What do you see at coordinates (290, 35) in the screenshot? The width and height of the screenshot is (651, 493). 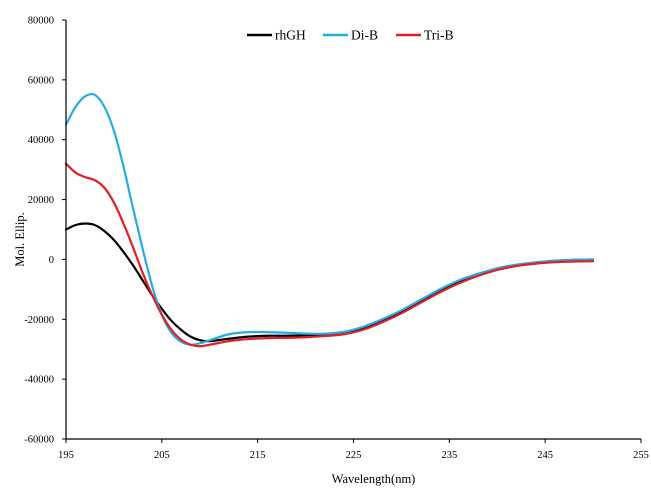 I see `legend-label: rhGH` at bounding box center [290, 35].